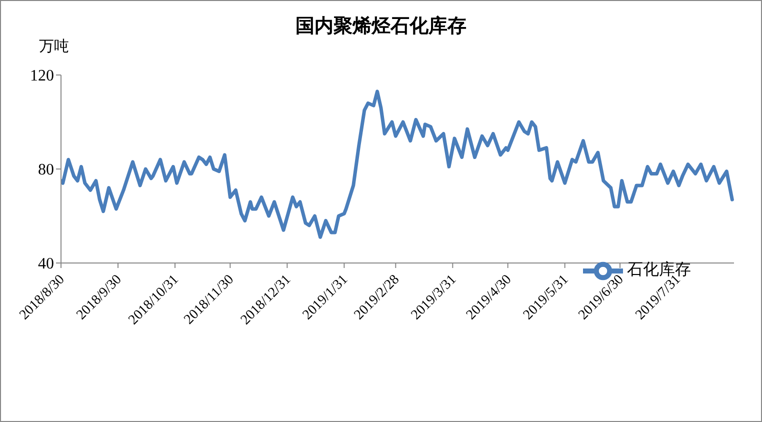 This screenshot has width=762, height=422. I want to click on y-tick-label: 40, so click(46, 264).